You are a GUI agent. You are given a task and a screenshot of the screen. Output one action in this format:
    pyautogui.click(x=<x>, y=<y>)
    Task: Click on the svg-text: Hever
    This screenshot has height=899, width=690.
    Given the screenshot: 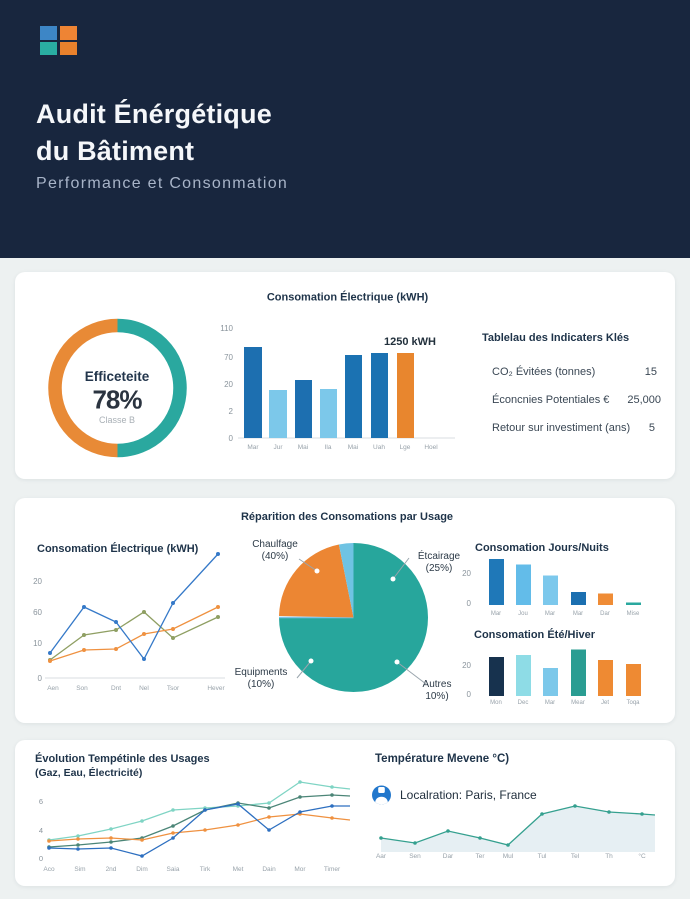 What is the action you would take?
    pyautogui.click(x=216, y=688)
    